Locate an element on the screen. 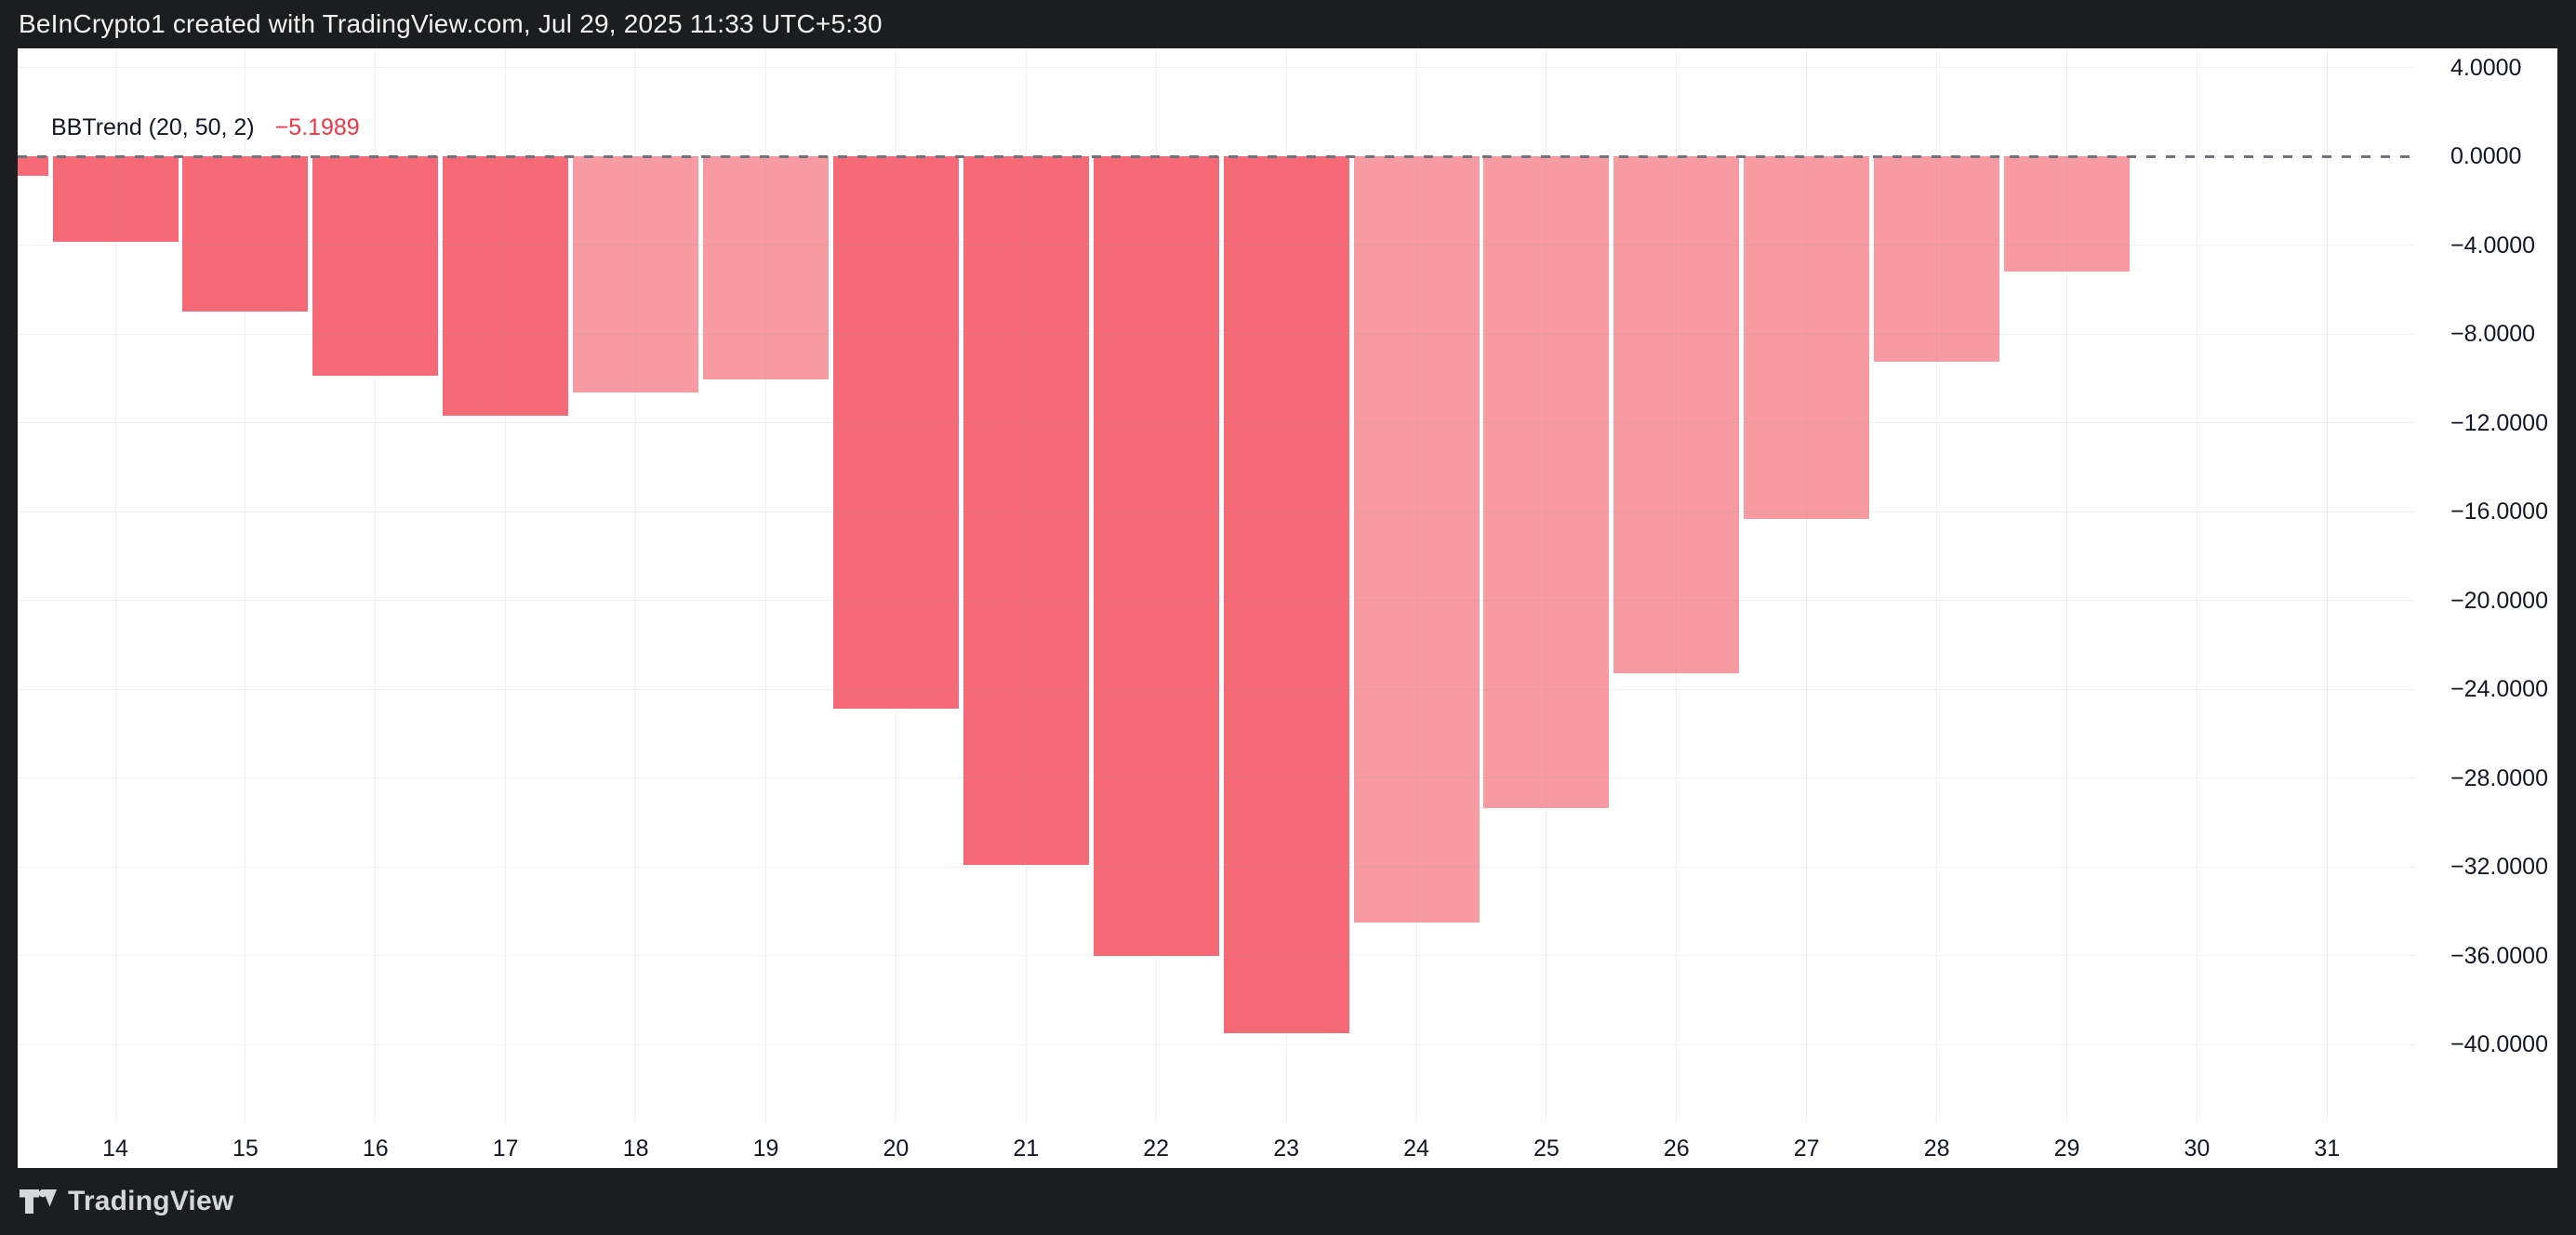 Image resolution: width=2576 pixels, height=1235 pixels. indicator-name: BBTrend (20, 50, 2) is located at coordinates (153, 127).